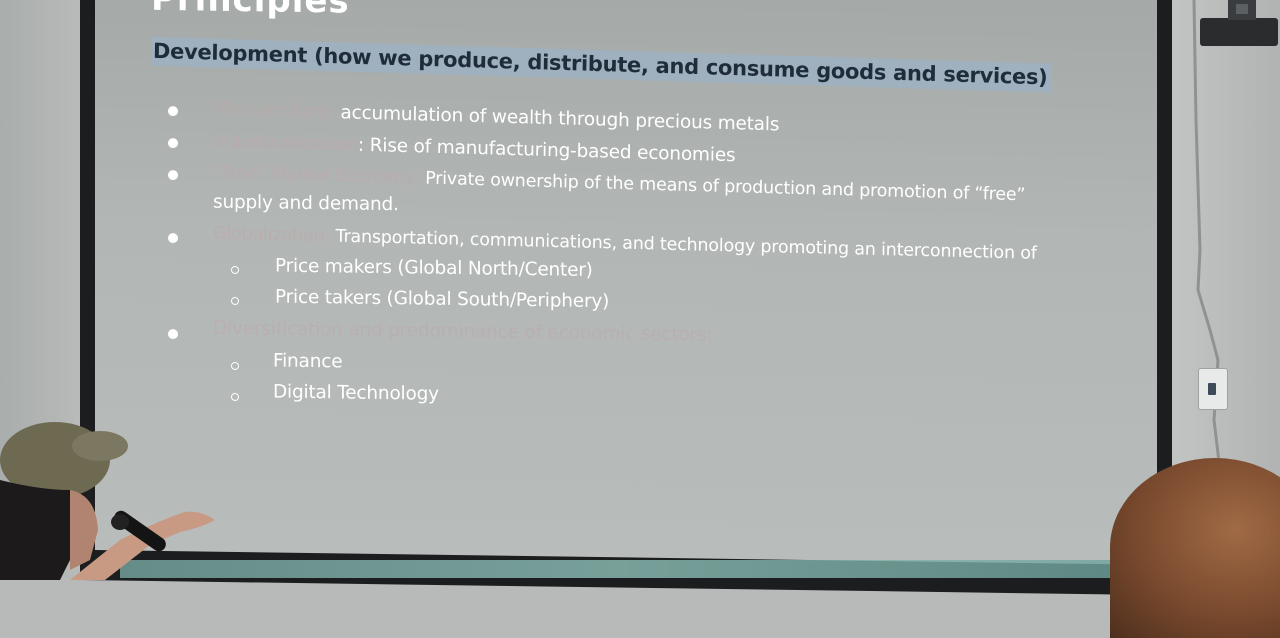  Describe the element at coordinates (434, 268) in the screenshot. I see `sub-list-item: Price makers (Global North/Center)` at that location.